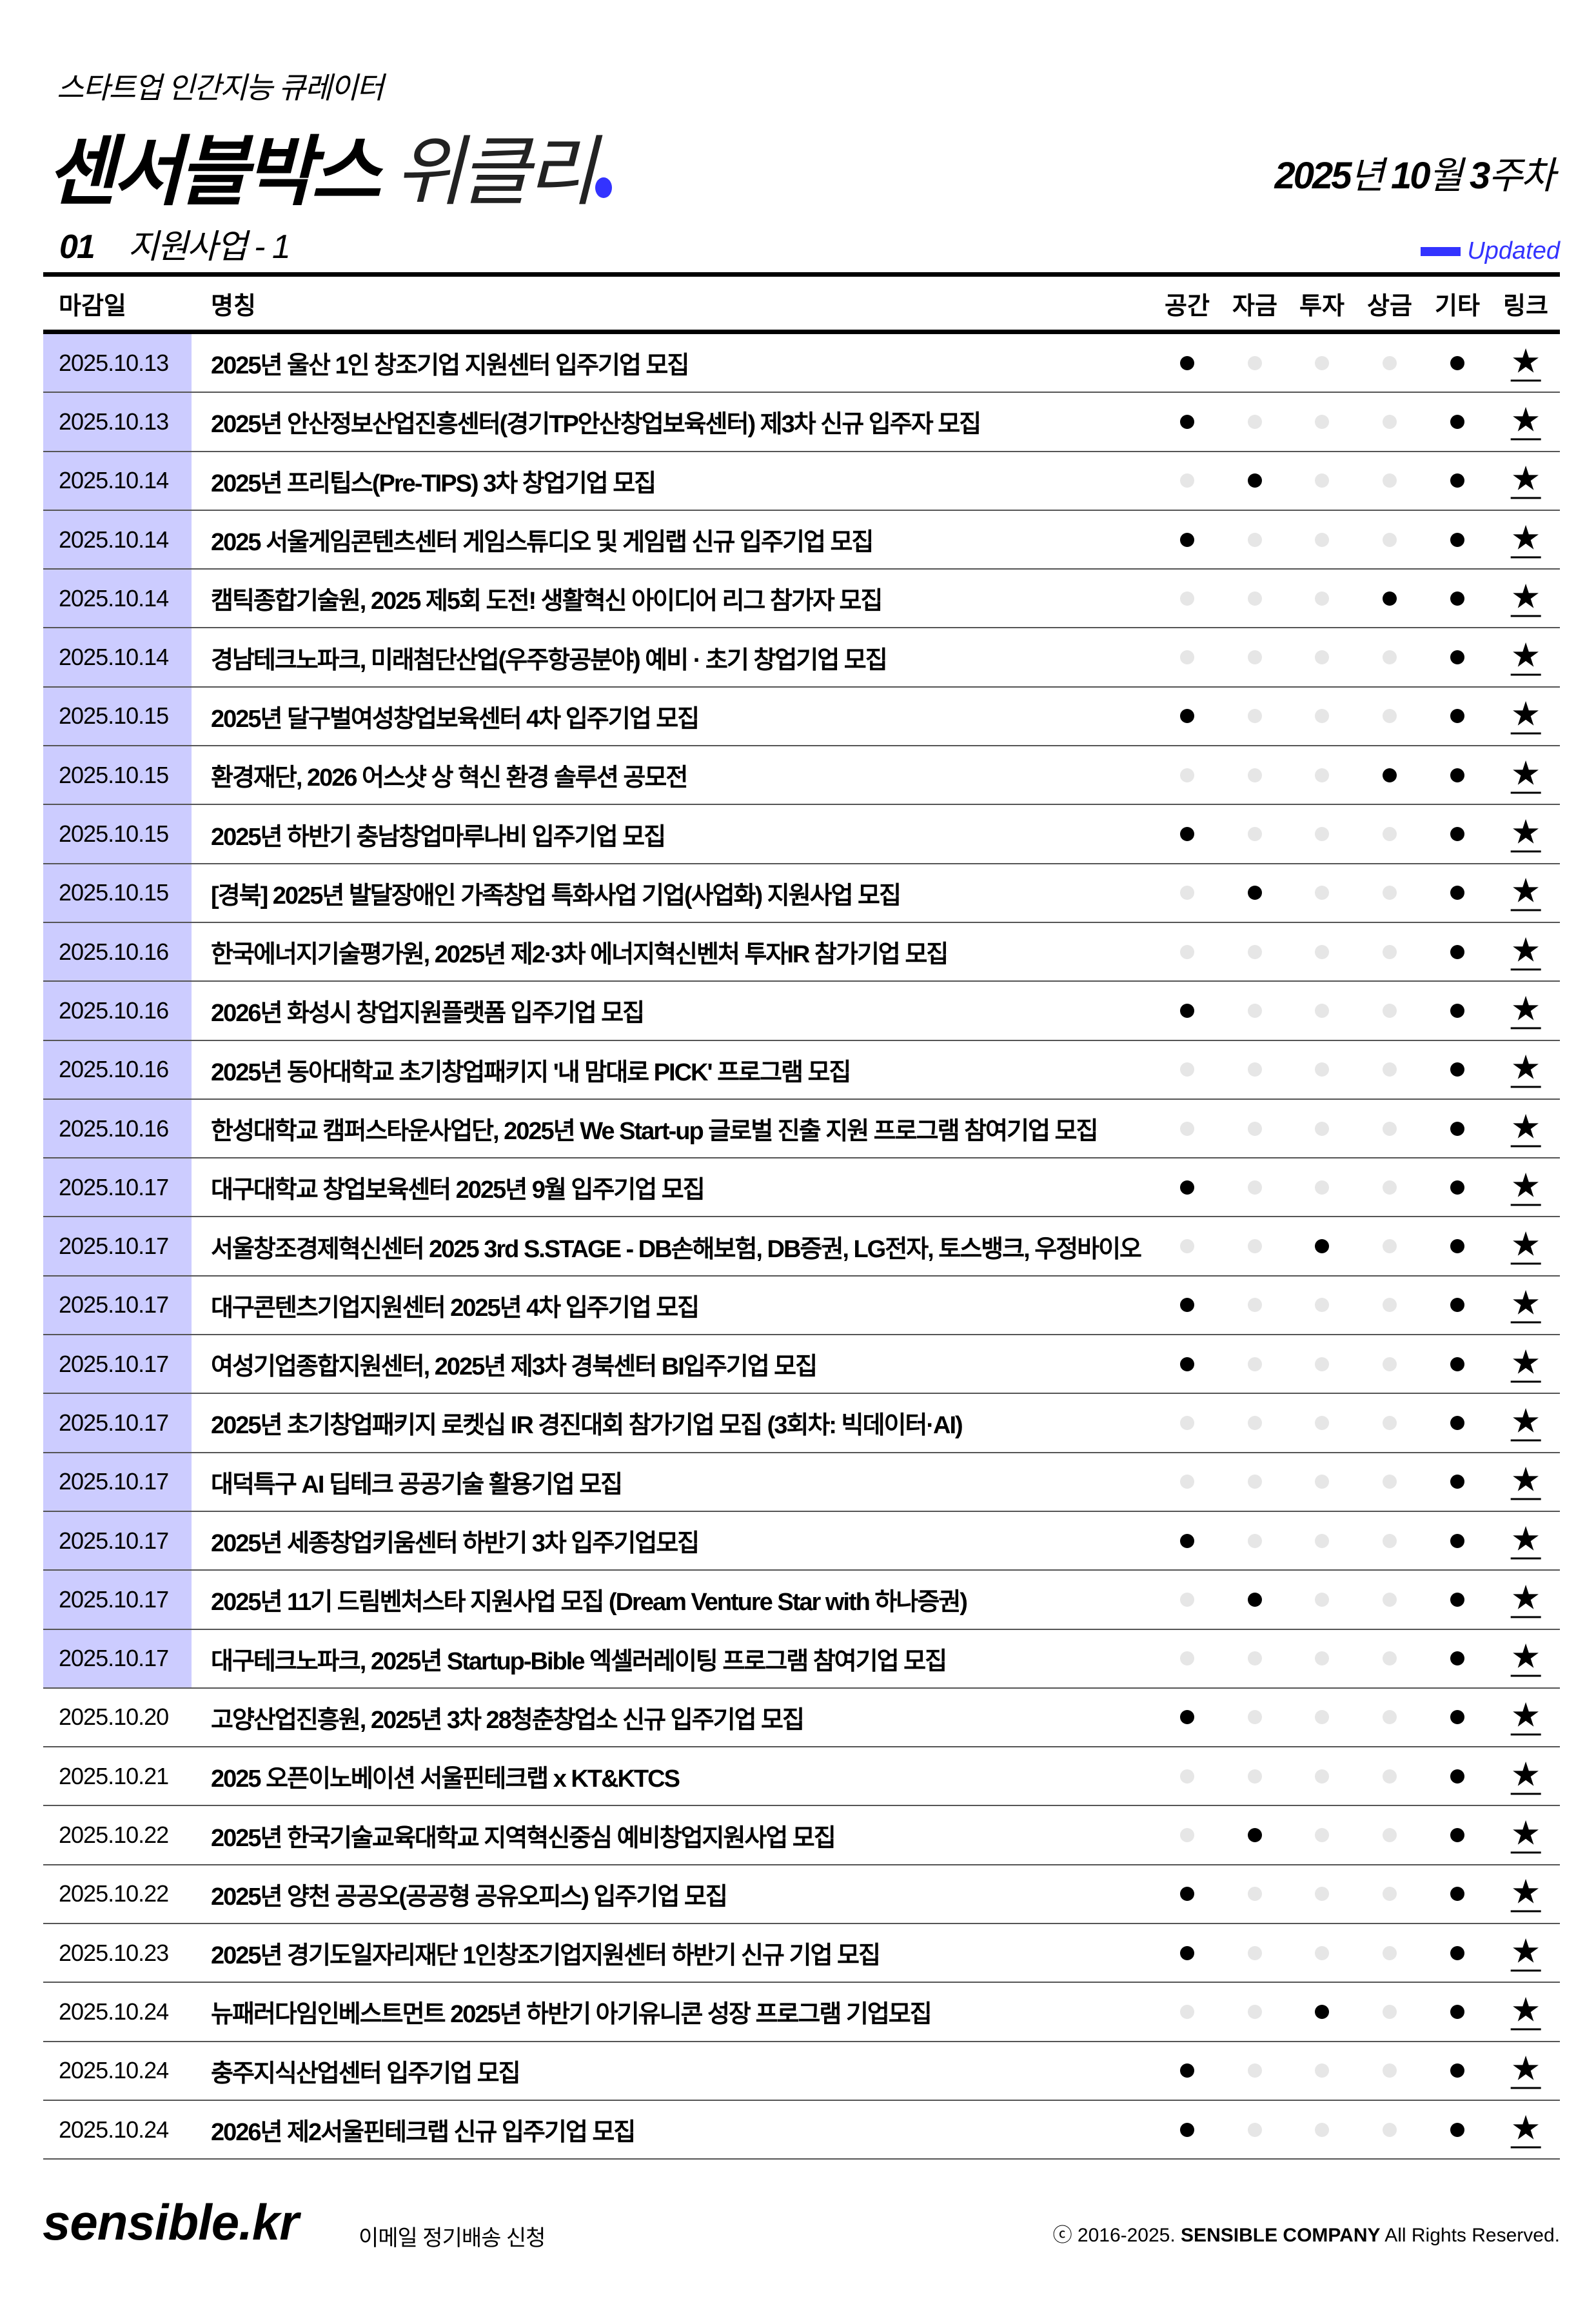 Image resolution: width=1596 pixels, height=2306 pixels. I want to click on row-name: 충주지식산업센터 입주기업 모집, so click(366, 2073).